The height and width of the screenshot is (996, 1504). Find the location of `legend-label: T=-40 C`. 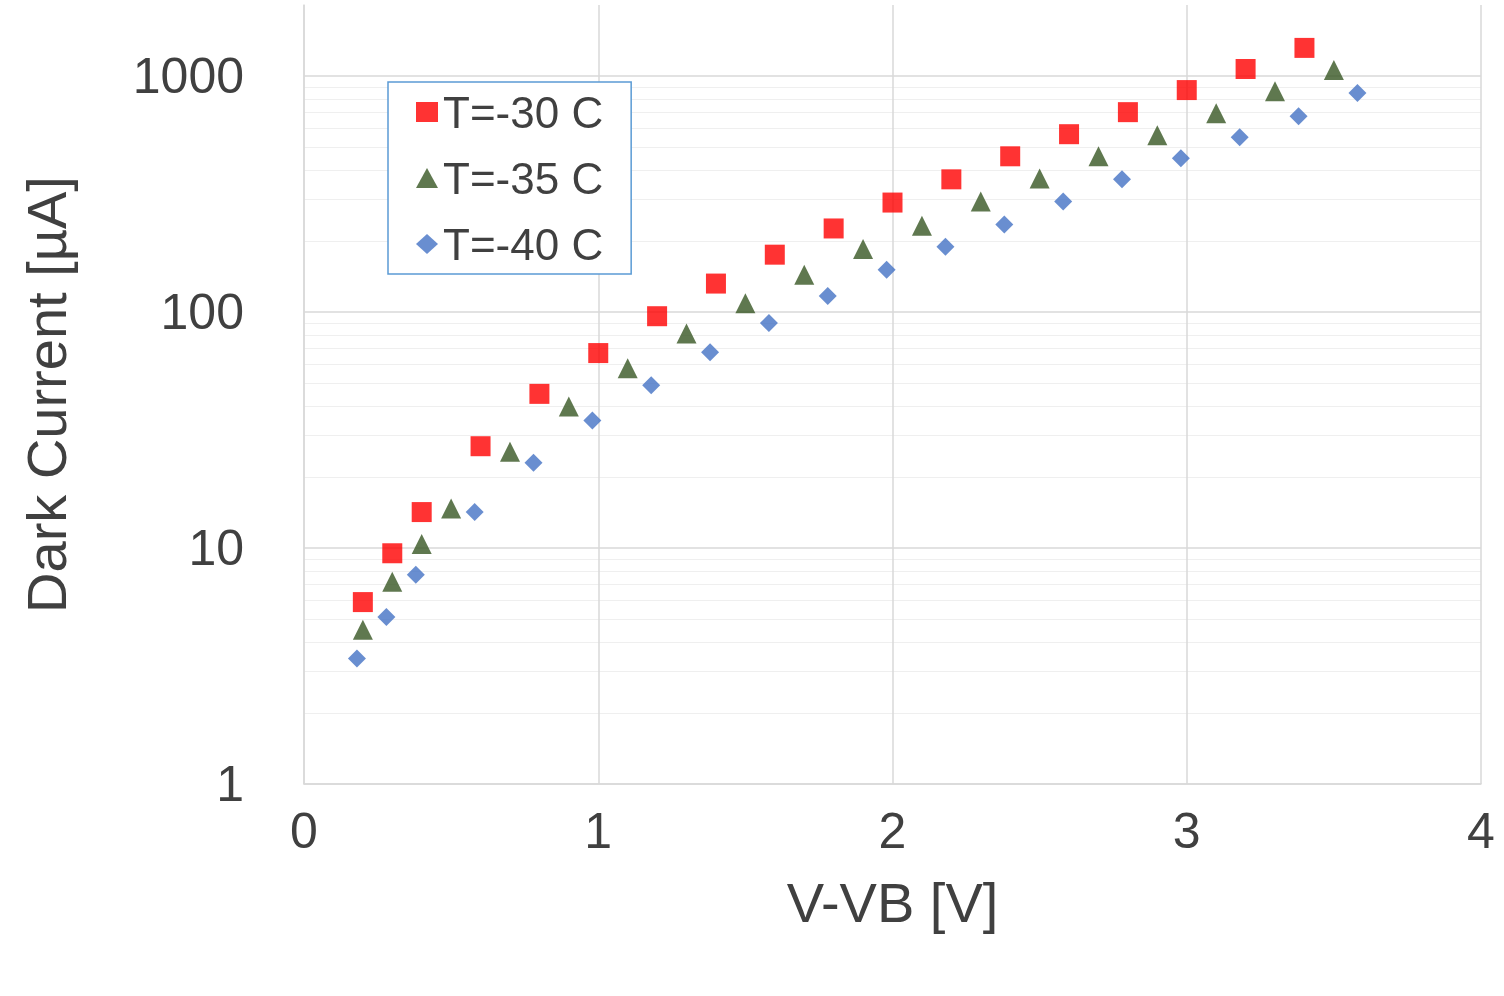

legend-label: T=-40 C is located at coordinates (523, 244).